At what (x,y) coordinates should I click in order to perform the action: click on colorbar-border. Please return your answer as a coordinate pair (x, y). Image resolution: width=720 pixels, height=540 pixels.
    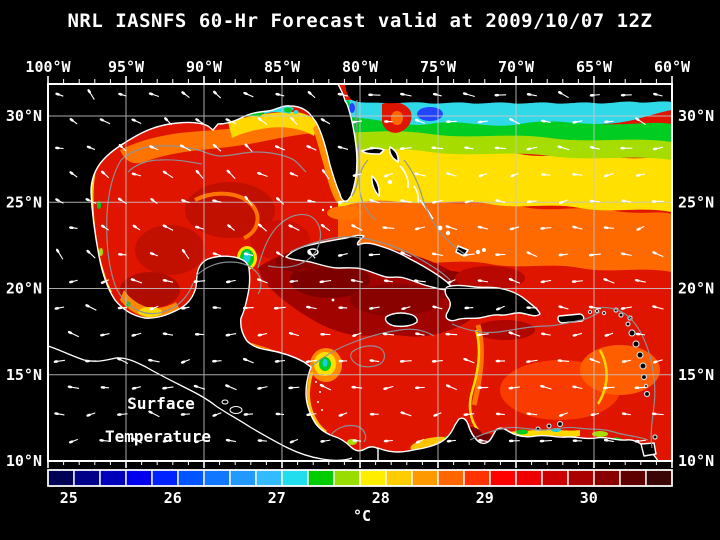
    Looking at the image, I should click on (360, 478).